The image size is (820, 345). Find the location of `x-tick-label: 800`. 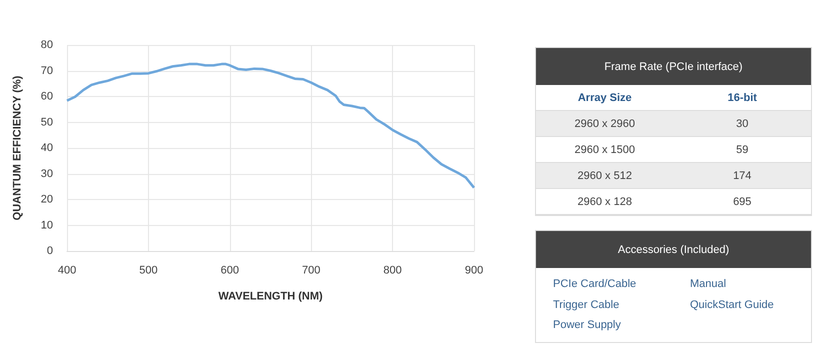

x-tick-label: 800 is located at coordinates (392, 270).